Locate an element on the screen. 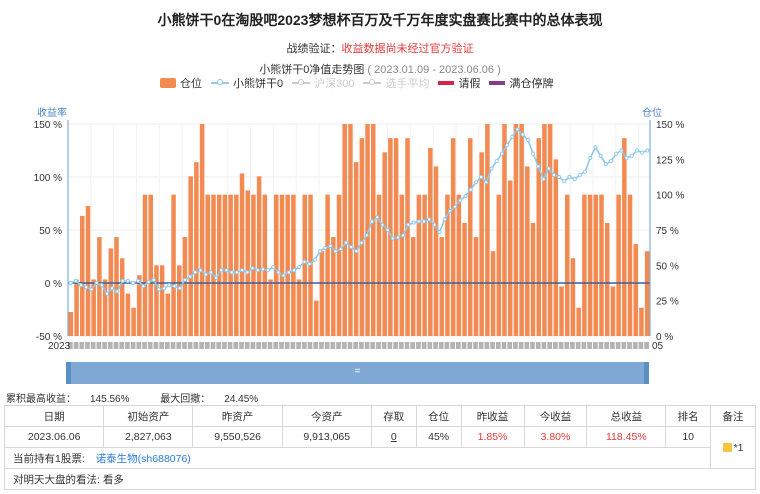  cell-prev-return: 1.85% is located at coordinates (492, 437).